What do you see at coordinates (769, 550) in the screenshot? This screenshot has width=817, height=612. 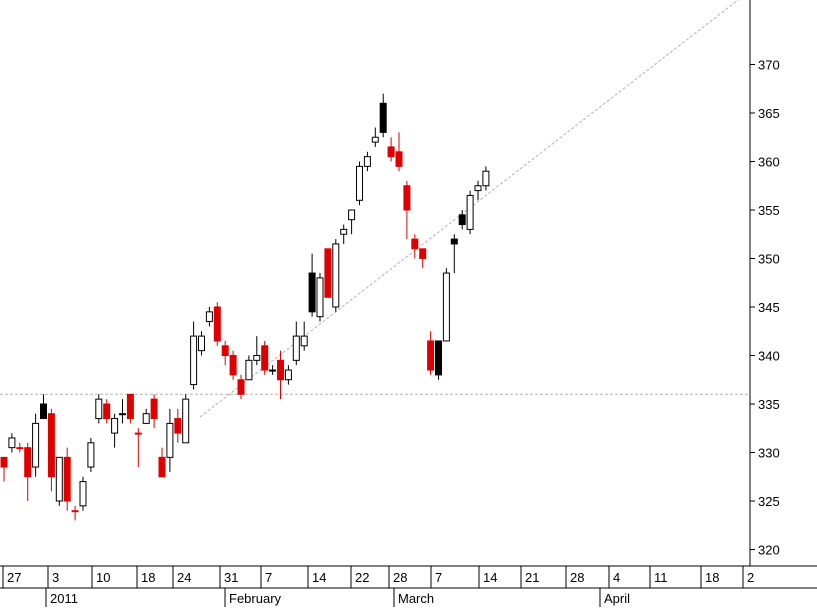 I see `y-tick-label: 320` at bounding box center [769, 550].